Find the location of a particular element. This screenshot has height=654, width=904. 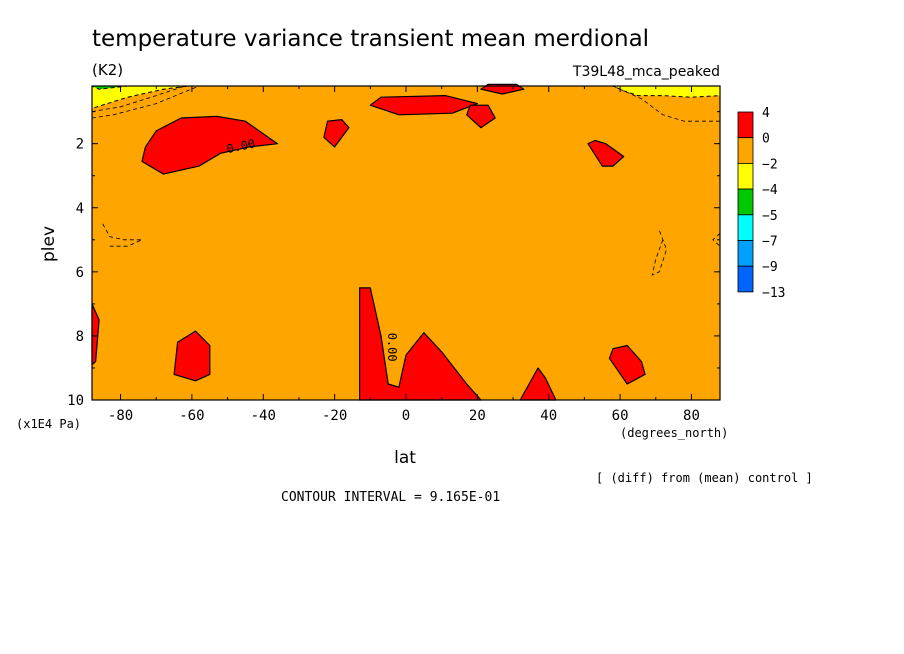

x-tick-label: -40 is located at coordinates (263, 416).